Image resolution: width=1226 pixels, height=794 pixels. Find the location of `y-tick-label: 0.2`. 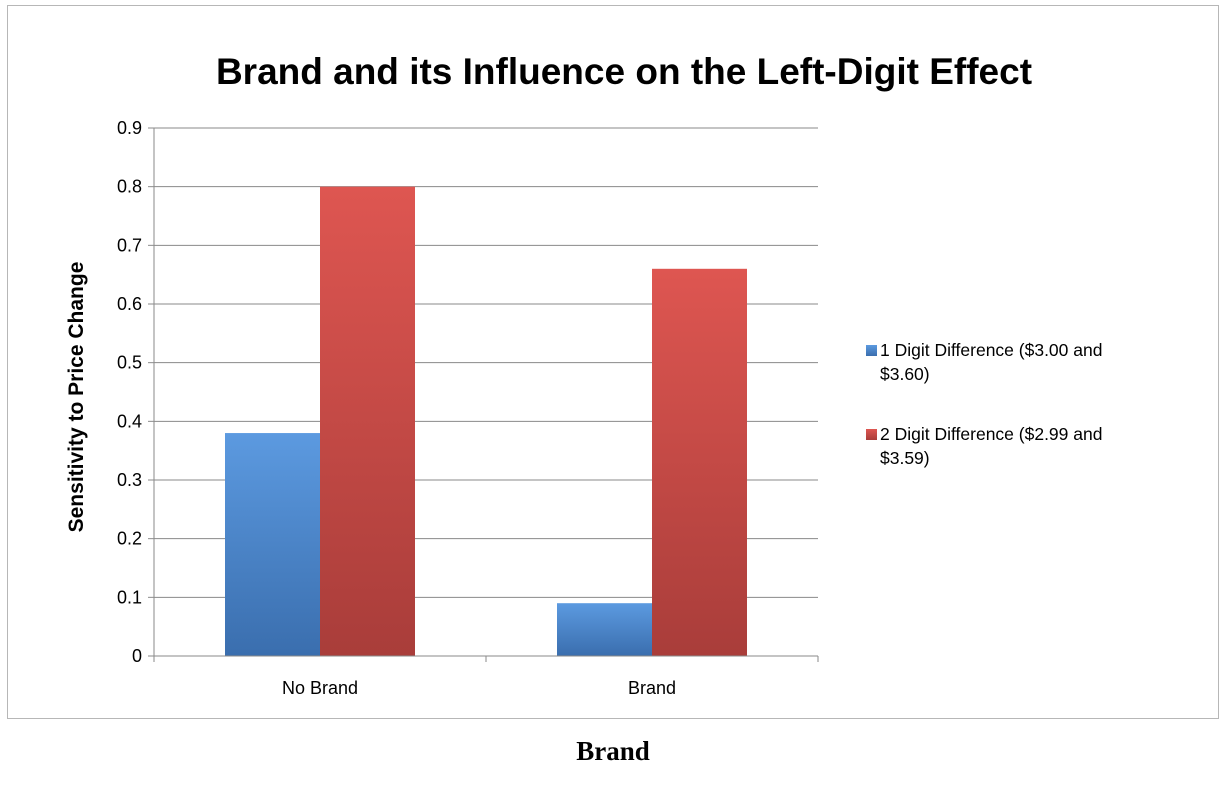

y-tick-label: 0.2 is located at coordinates (129, 539).